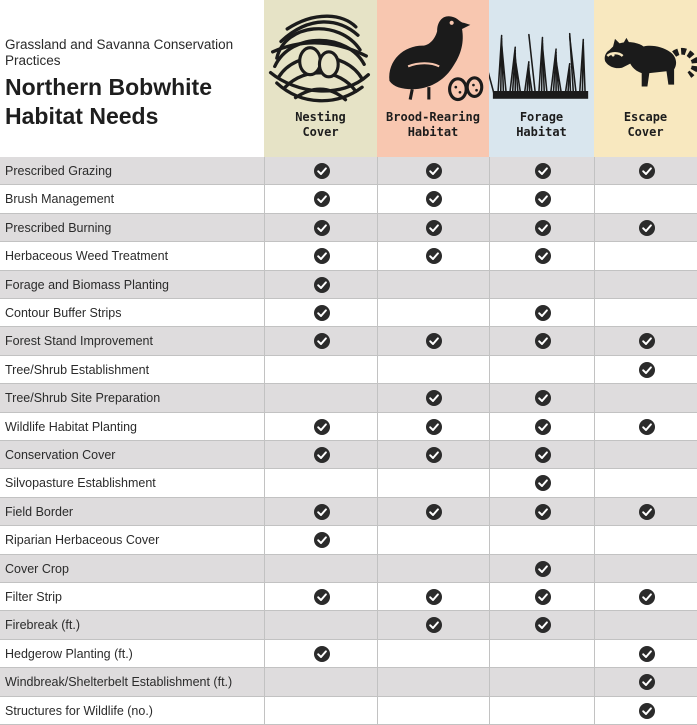 This screenshot has height=725, width=697. I want to click on column-label: Brood-Rearing Habitat, so click(433, 124).